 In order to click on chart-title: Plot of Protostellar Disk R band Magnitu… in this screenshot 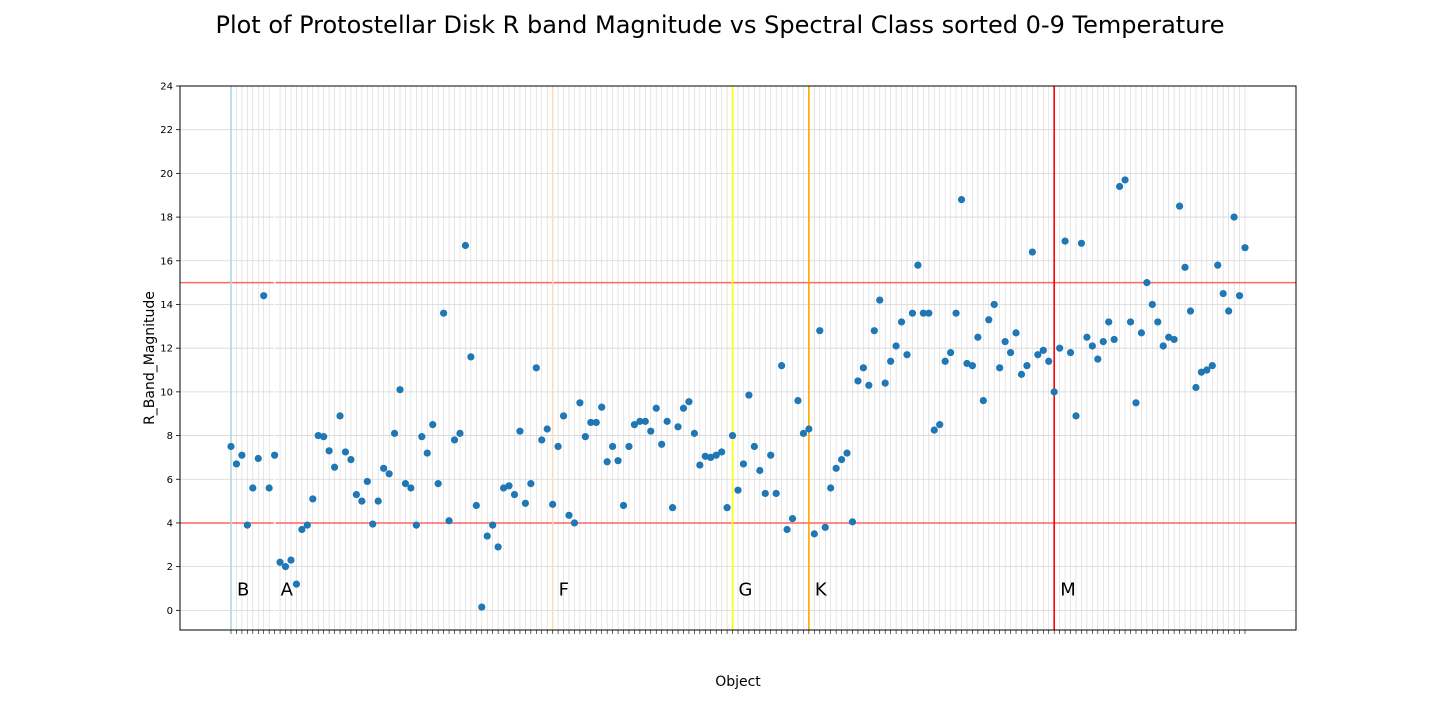, I will do `click(719, 25)`.